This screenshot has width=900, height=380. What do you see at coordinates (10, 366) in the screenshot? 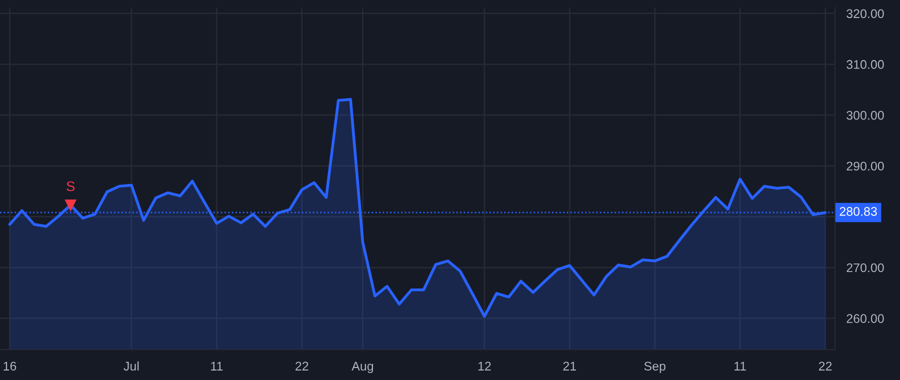
I see `x-tick-label: 16` at bounding box center [10, 366].